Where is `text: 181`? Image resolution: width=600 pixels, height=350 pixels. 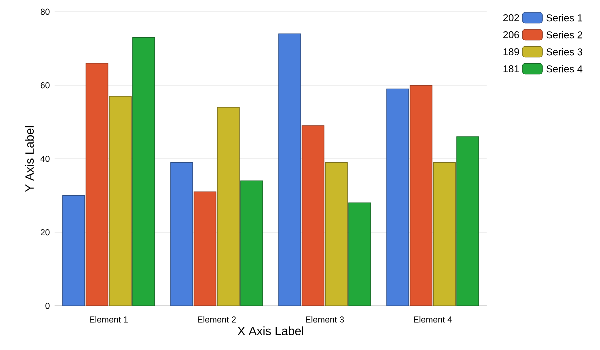
text: 181 is located at coordinates (512, 69).